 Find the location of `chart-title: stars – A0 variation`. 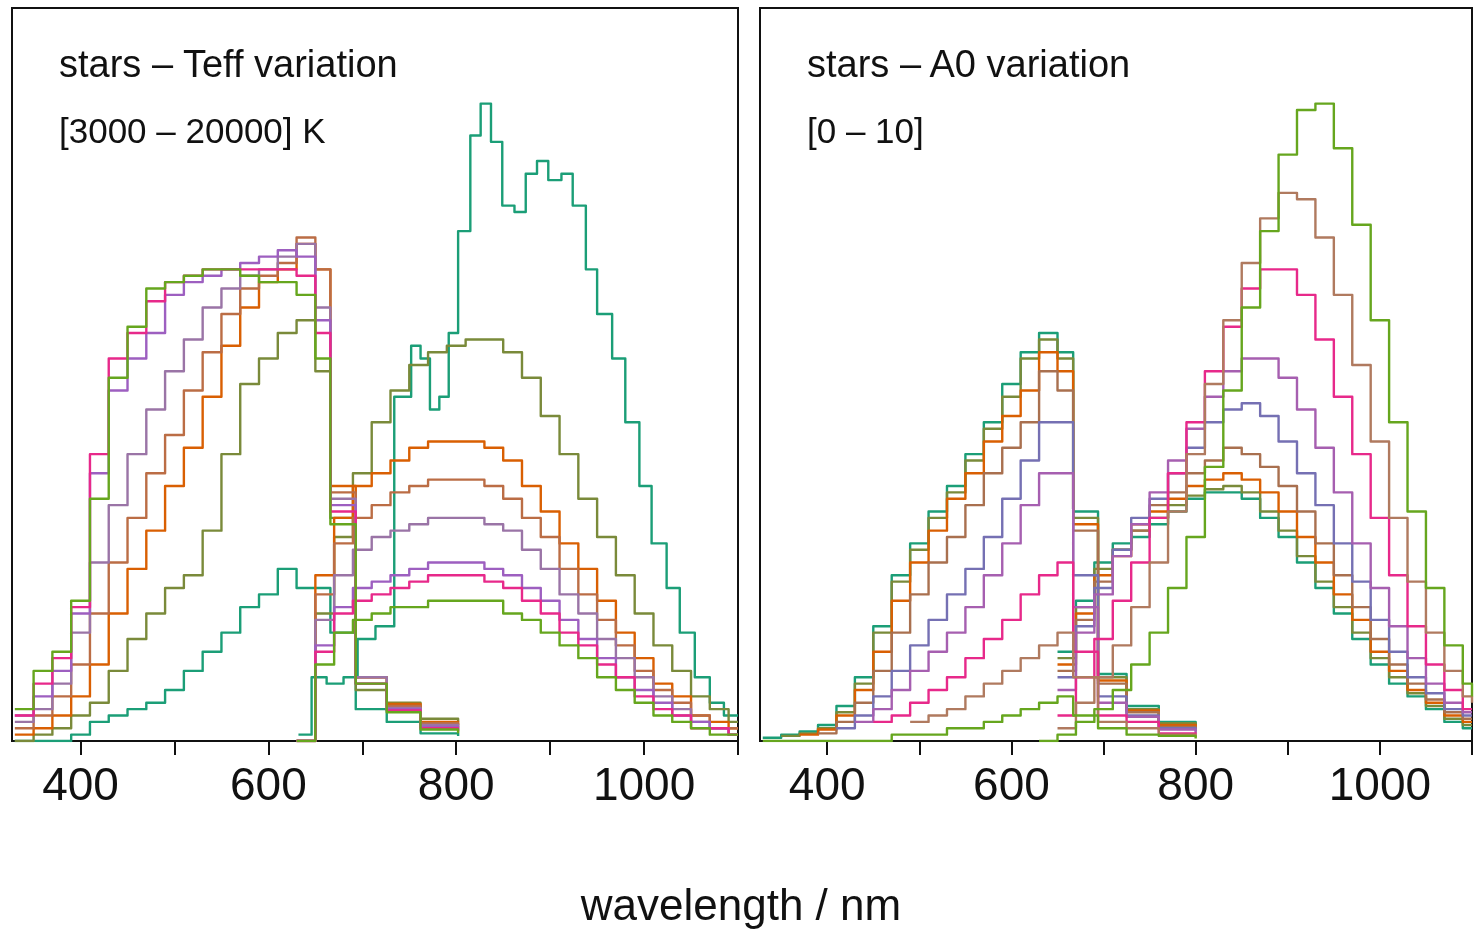

chart-title: stars – A0 variation is located at coordinates (969, 64).